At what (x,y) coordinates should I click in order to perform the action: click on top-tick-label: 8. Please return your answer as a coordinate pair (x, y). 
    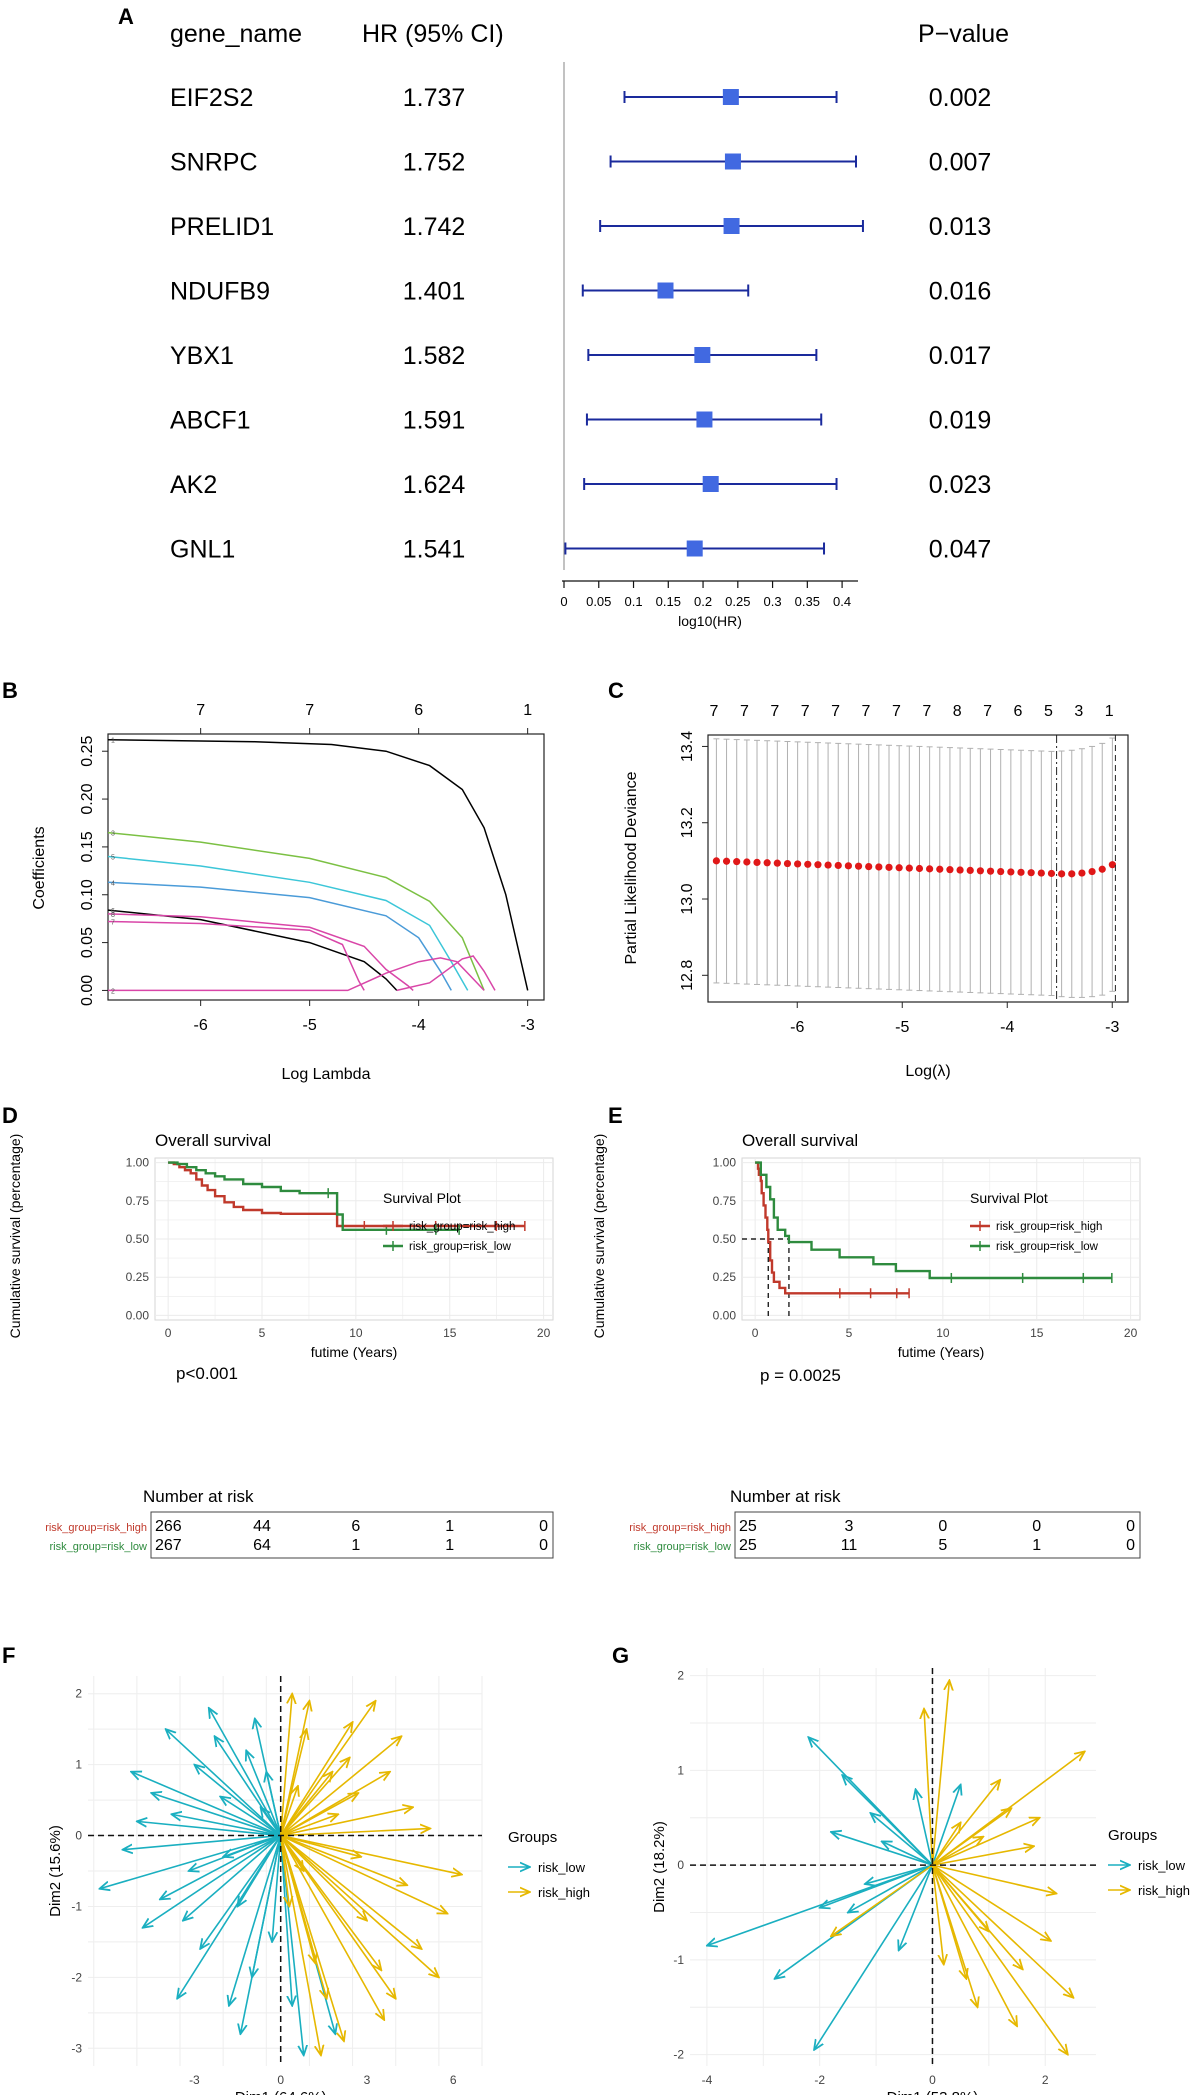
    Looking at the image, I should click on (957, 711).